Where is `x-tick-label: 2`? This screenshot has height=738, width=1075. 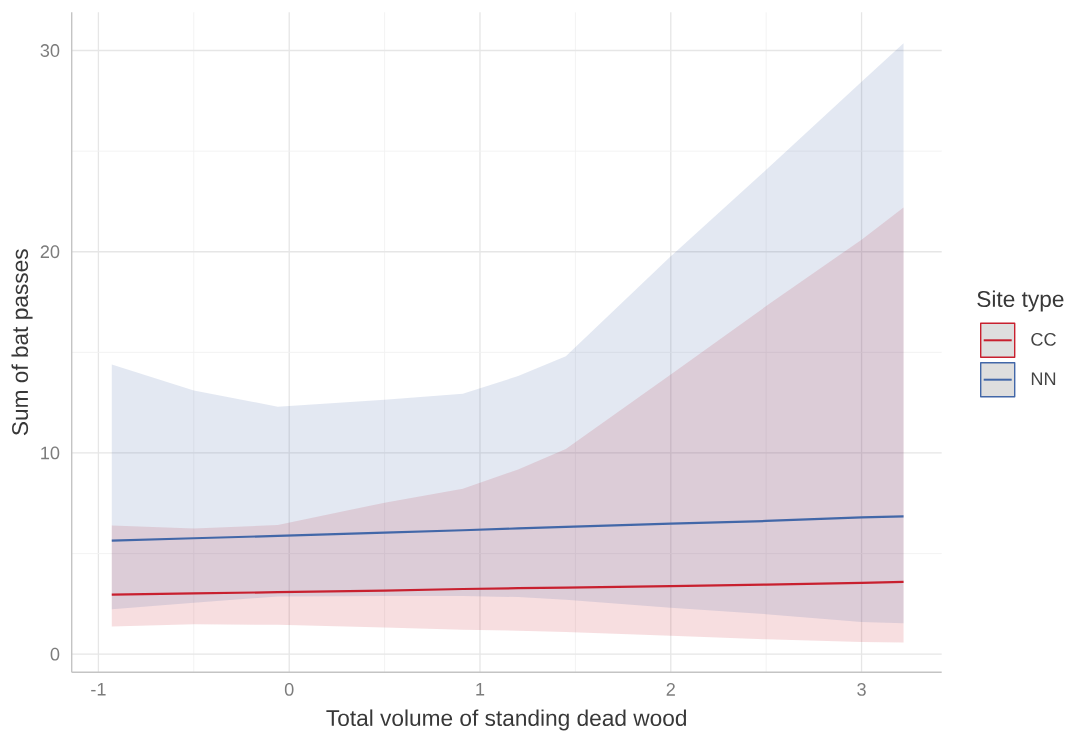 x-tick-label: 2 is located at coordinates (670, 689).